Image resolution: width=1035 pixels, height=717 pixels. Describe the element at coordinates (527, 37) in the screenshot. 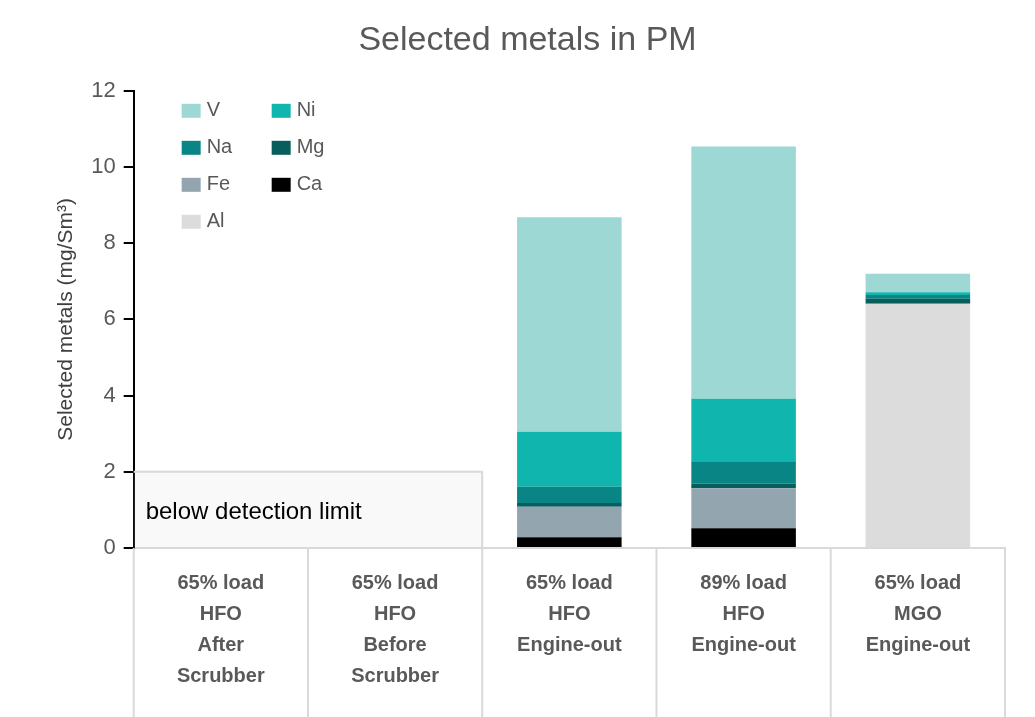

I see `chart-title: Selected metals in PM` at that location.